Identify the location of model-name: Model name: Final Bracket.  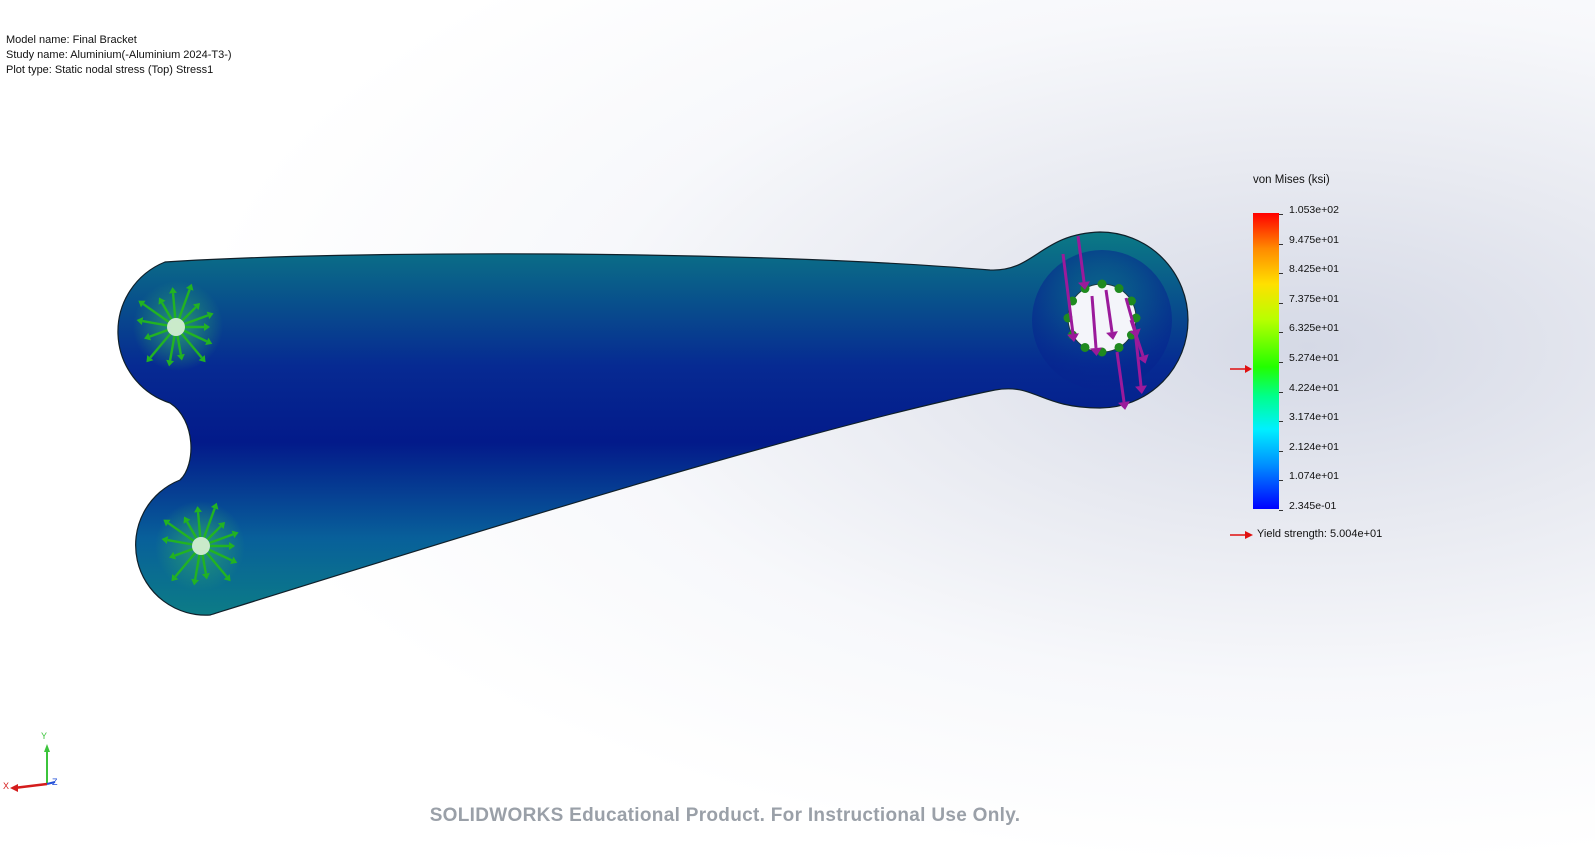
(71, 40).